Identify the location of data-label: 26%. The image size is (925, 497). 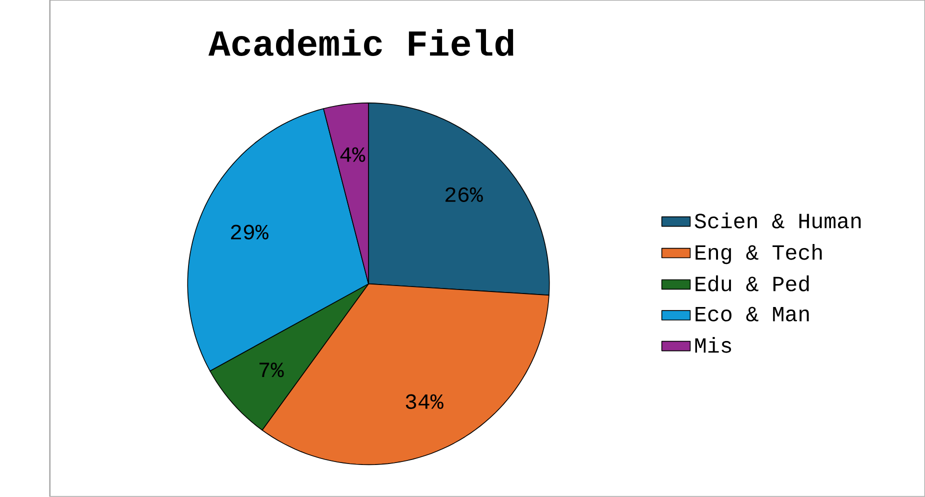
(464, 194).